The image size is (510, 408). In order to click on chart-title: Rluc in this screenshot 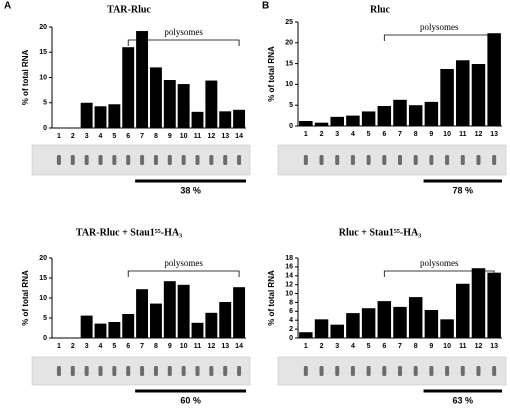, I will do `click(380, 9)`.